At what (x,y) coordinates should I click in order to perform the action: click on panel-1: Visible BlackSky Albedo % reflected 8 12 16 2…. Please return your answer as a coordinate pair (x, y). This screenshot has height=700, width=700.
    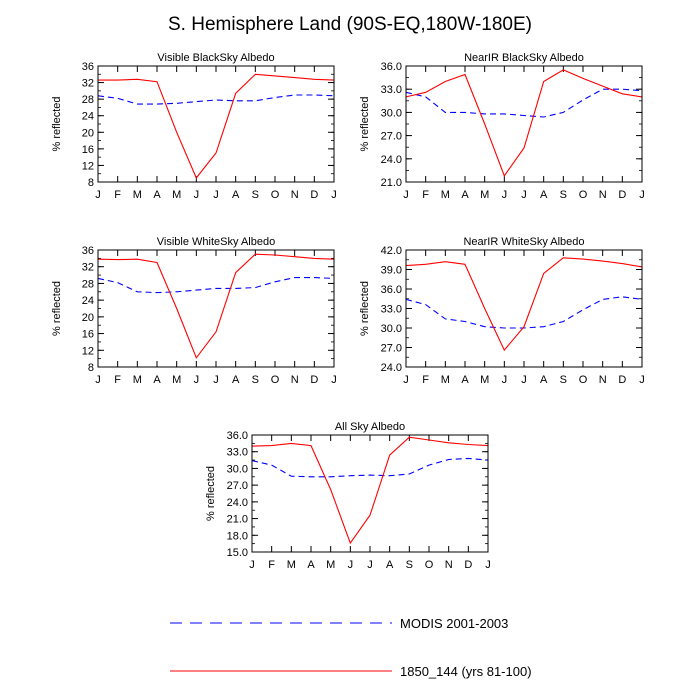
    Looking at the image, I should click on (194, 126).